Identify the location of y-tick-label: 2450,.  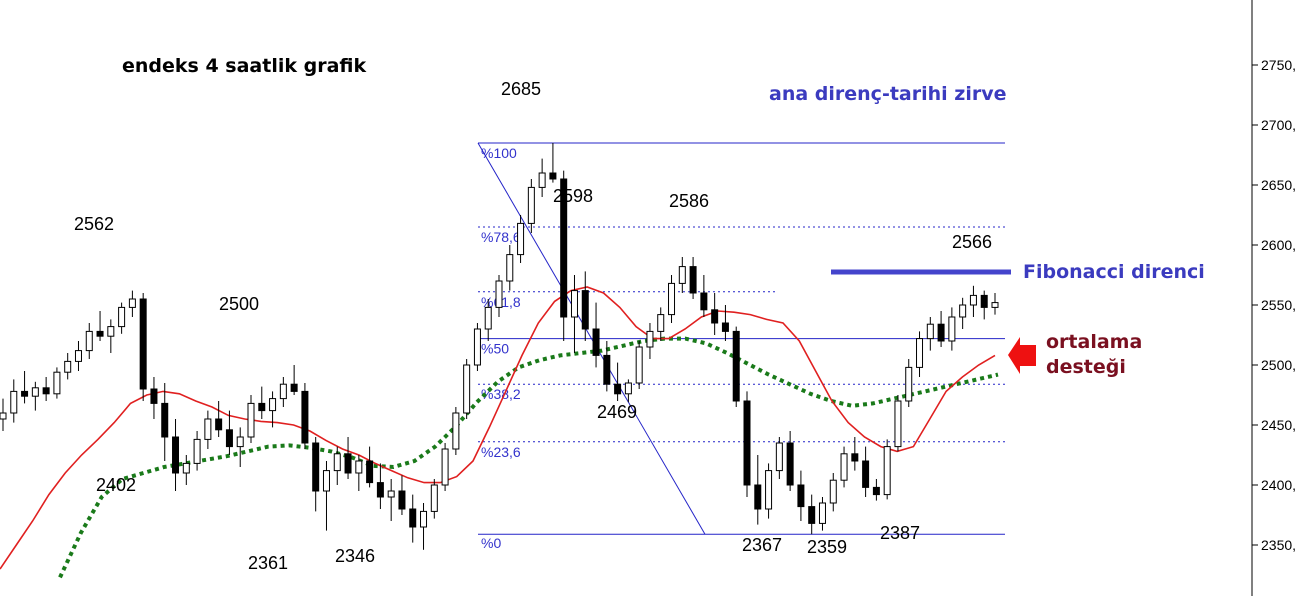
(1278, 425).